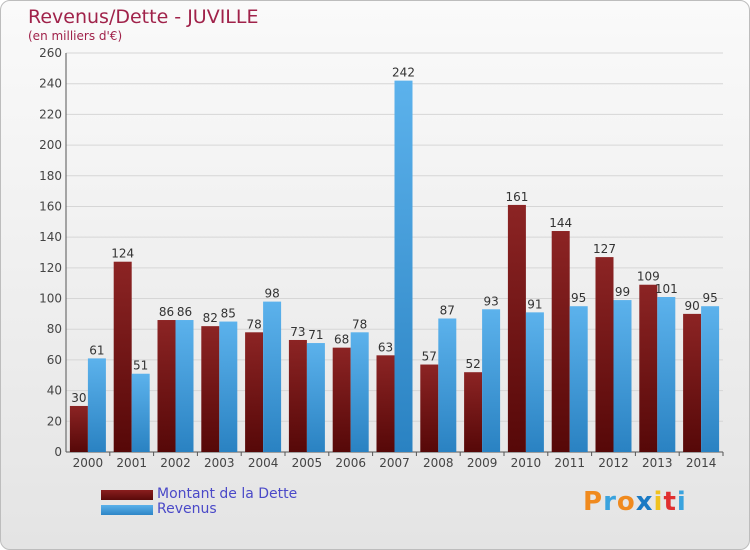 The height and width of the screenshot is (550, 750). I want to click on y-tick-label: 200, so click(50, 145).